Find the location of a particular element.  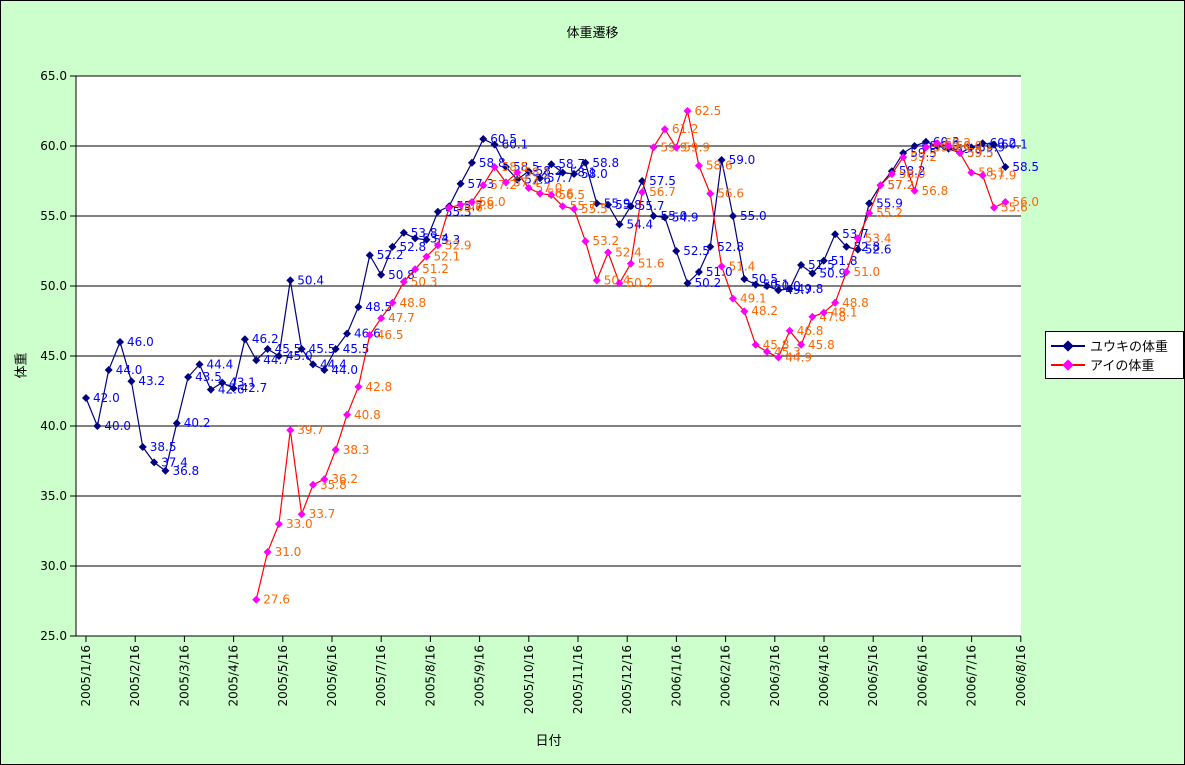

series-0-point-label: 52.8 is located at coordinates (730, 247).